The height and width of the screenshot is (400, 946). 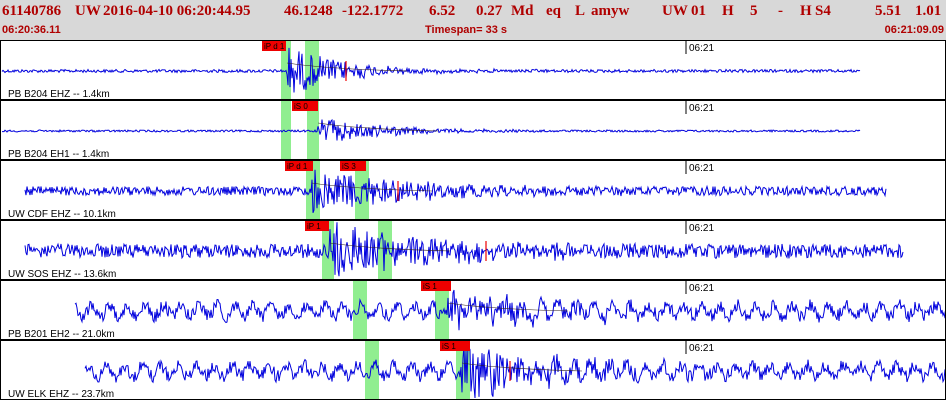 I want to click on magnitude: 0.27, so click(x=489, y=11).